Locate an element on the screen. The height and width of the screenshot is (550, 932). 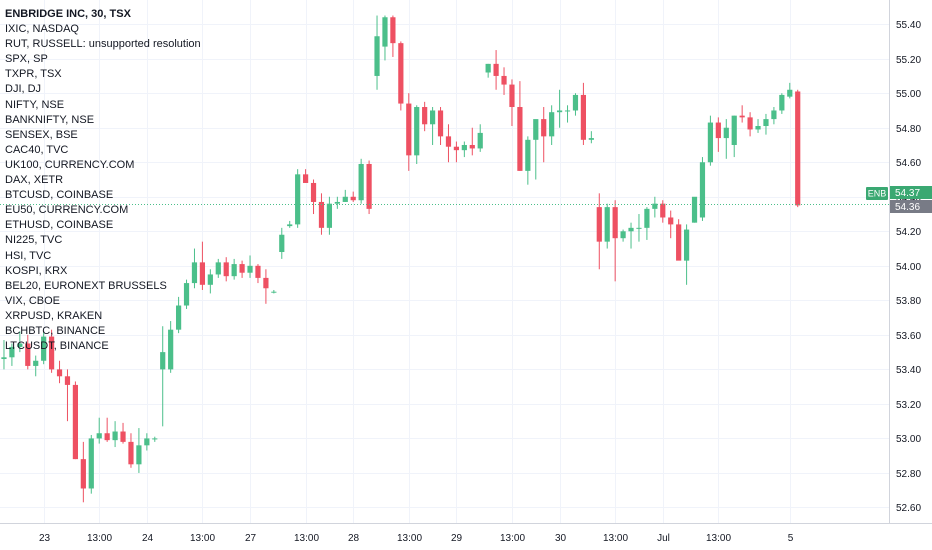
legend-overlay-item: DAX, XETR is located at coordinates (34, 180).